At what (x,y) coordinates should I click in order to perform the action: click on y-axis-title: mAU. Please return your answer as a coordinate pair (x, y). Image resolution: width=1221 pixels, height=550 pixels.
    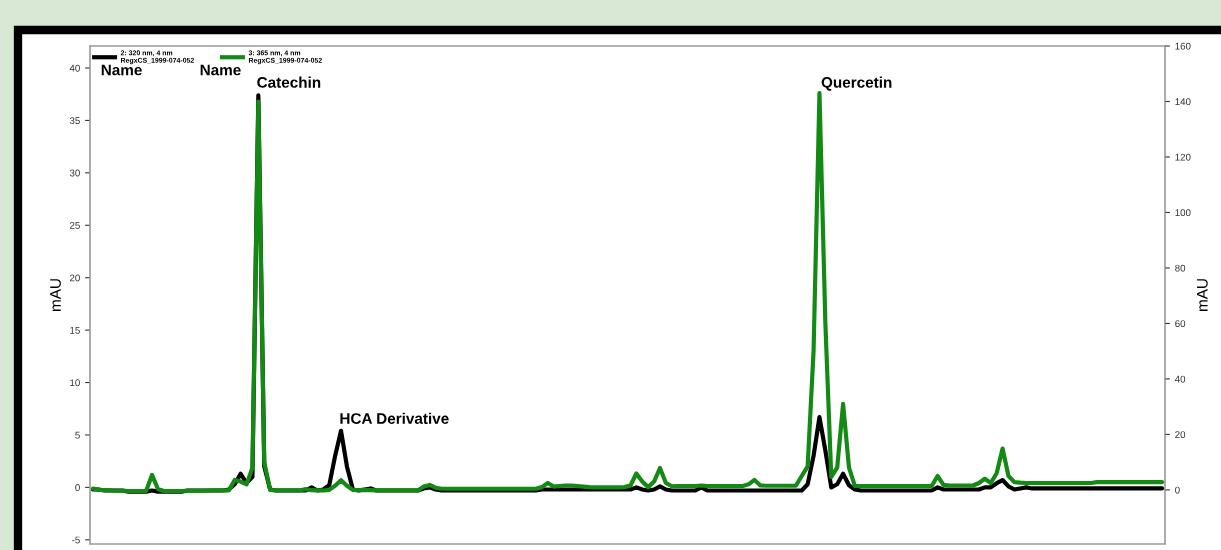
    Looking at the image, I should click on (55, 295).